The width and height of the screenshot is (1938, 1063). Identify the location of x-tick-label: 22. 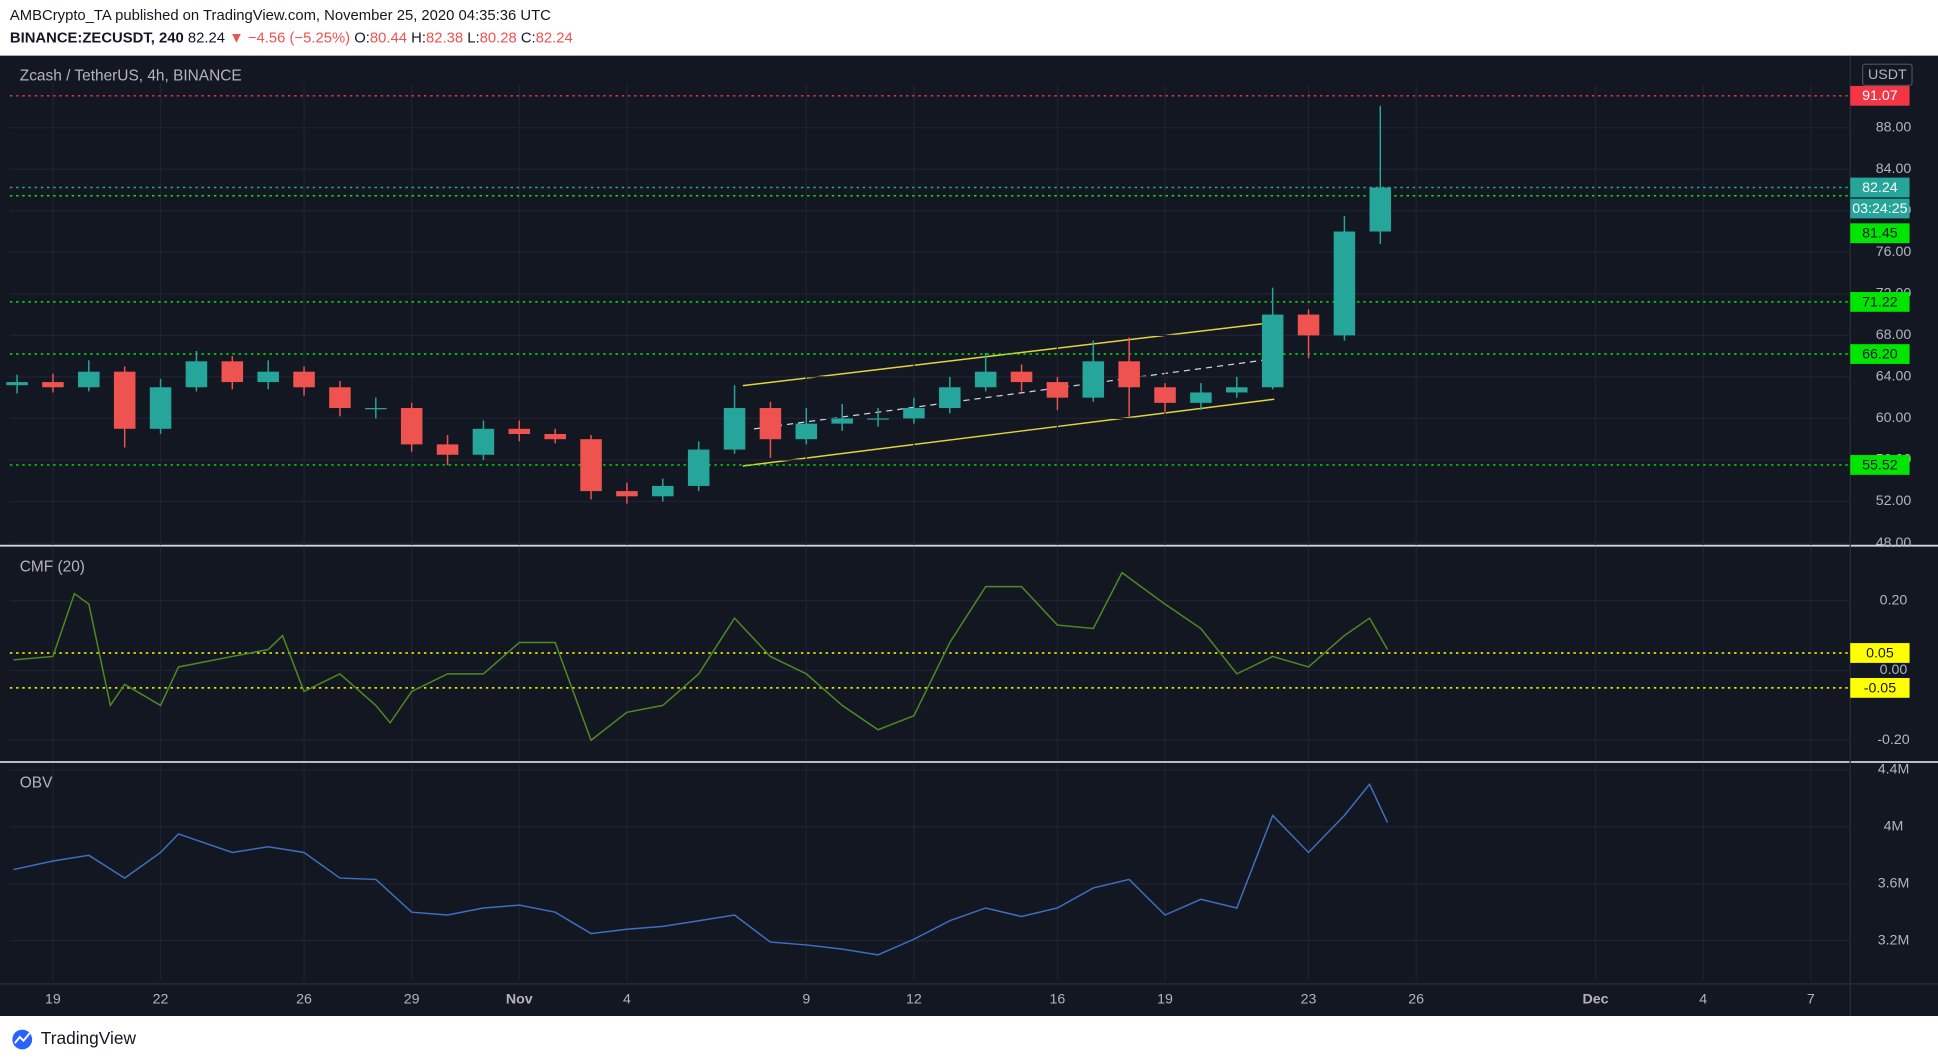
(161, 1000).